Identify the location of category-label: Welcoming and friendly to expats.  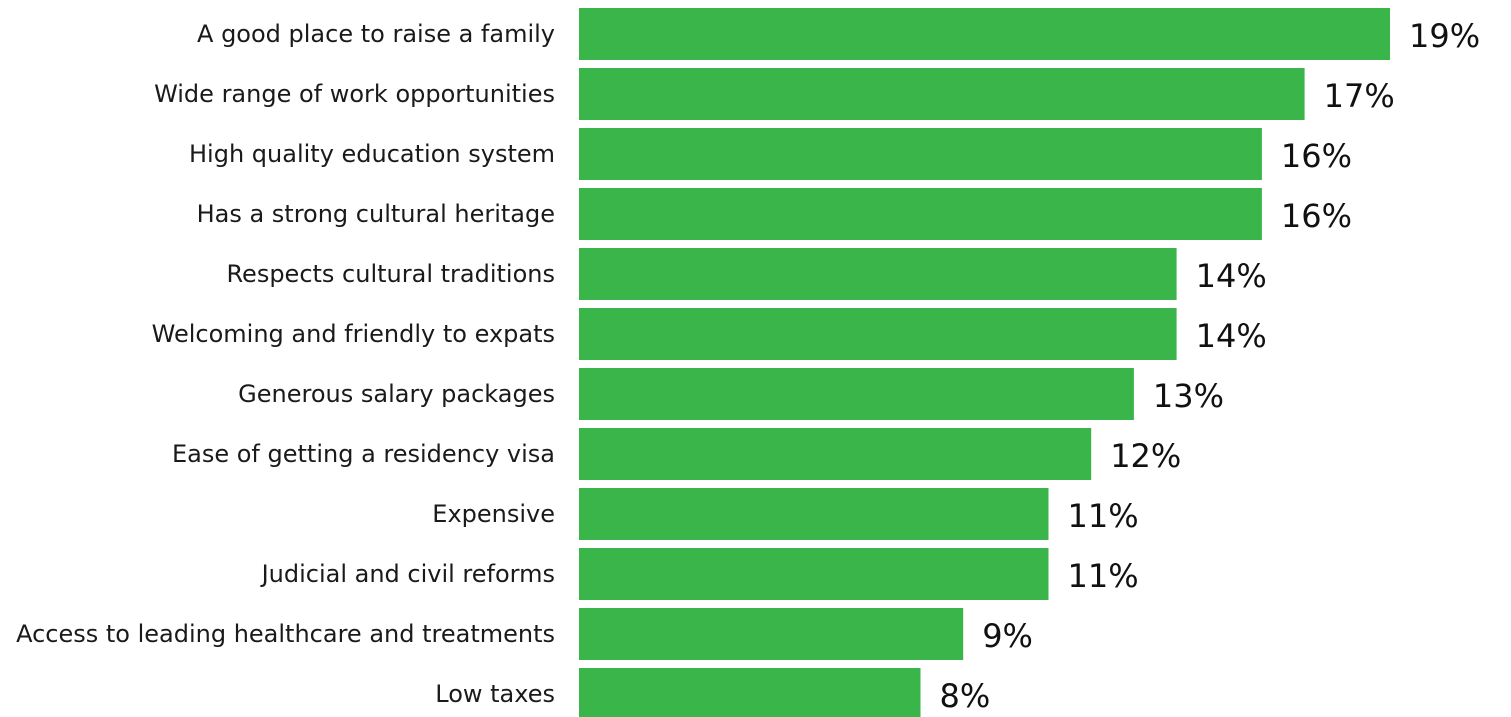
(353, 334).